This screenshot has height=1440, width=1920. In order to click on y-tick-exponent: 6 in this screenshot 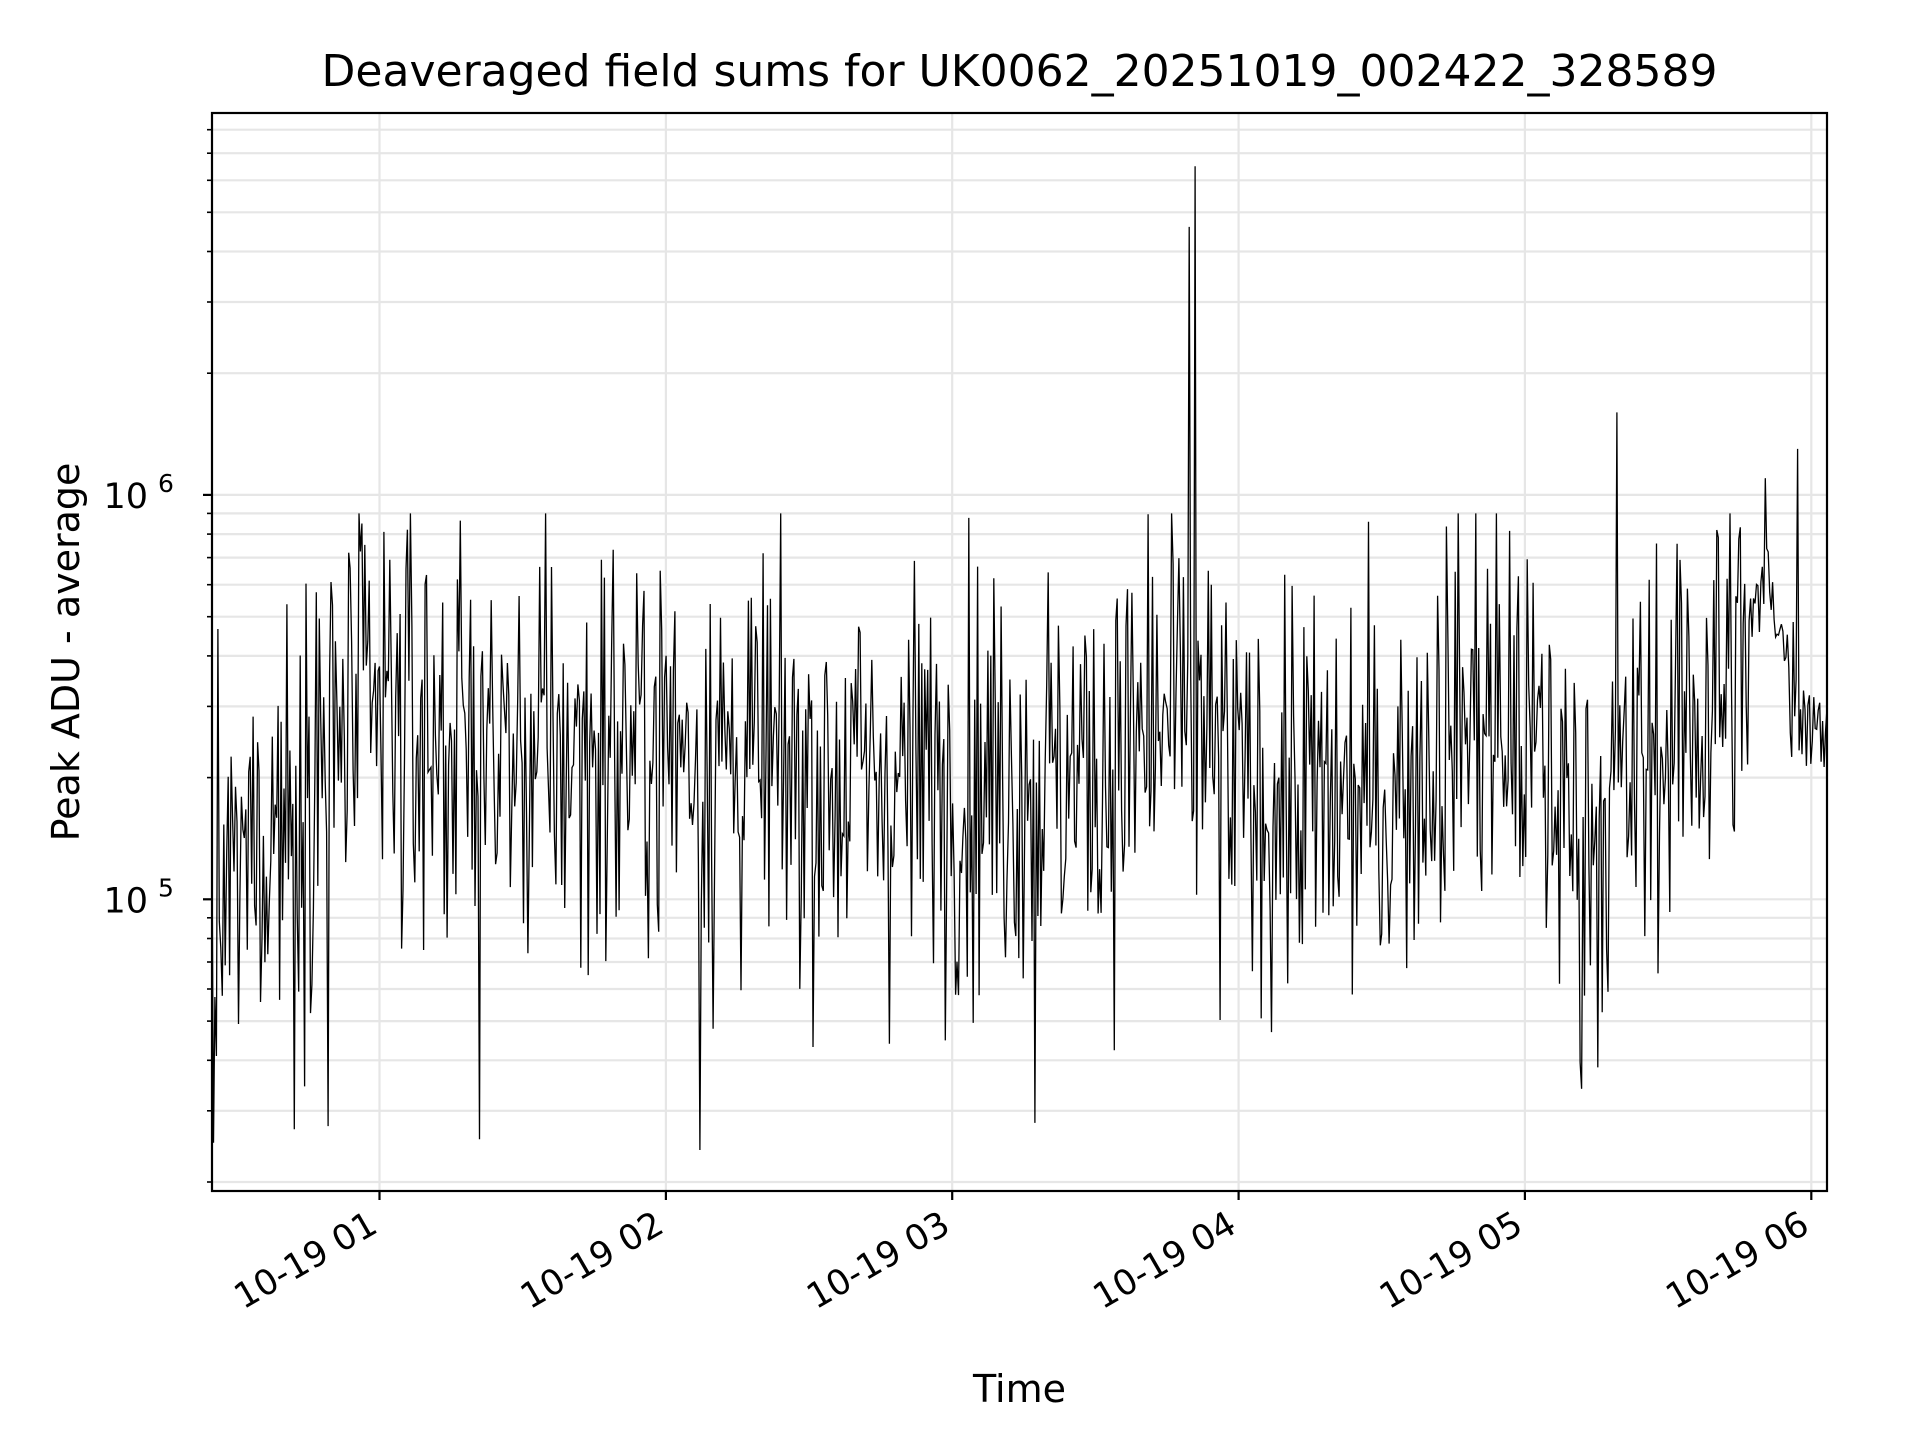, I will do `click(166, 483)`.